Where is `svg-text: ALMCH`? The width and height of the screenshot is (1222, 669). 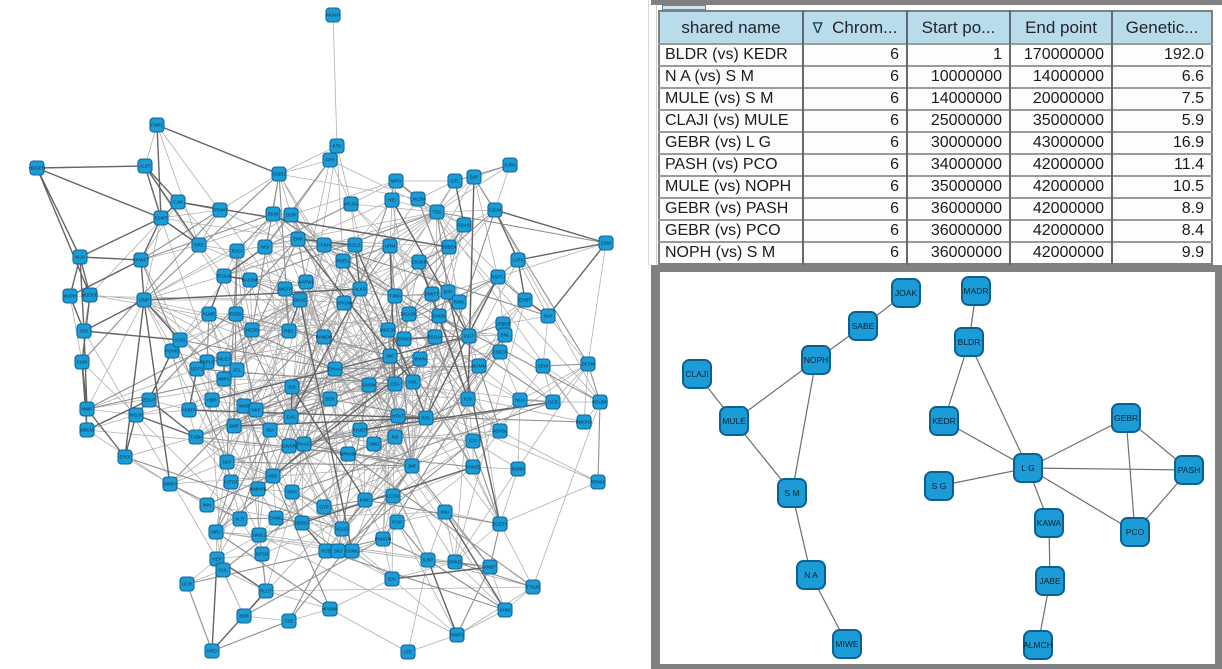
svg-text: ALMCH is located at coordinates (1038, 645).